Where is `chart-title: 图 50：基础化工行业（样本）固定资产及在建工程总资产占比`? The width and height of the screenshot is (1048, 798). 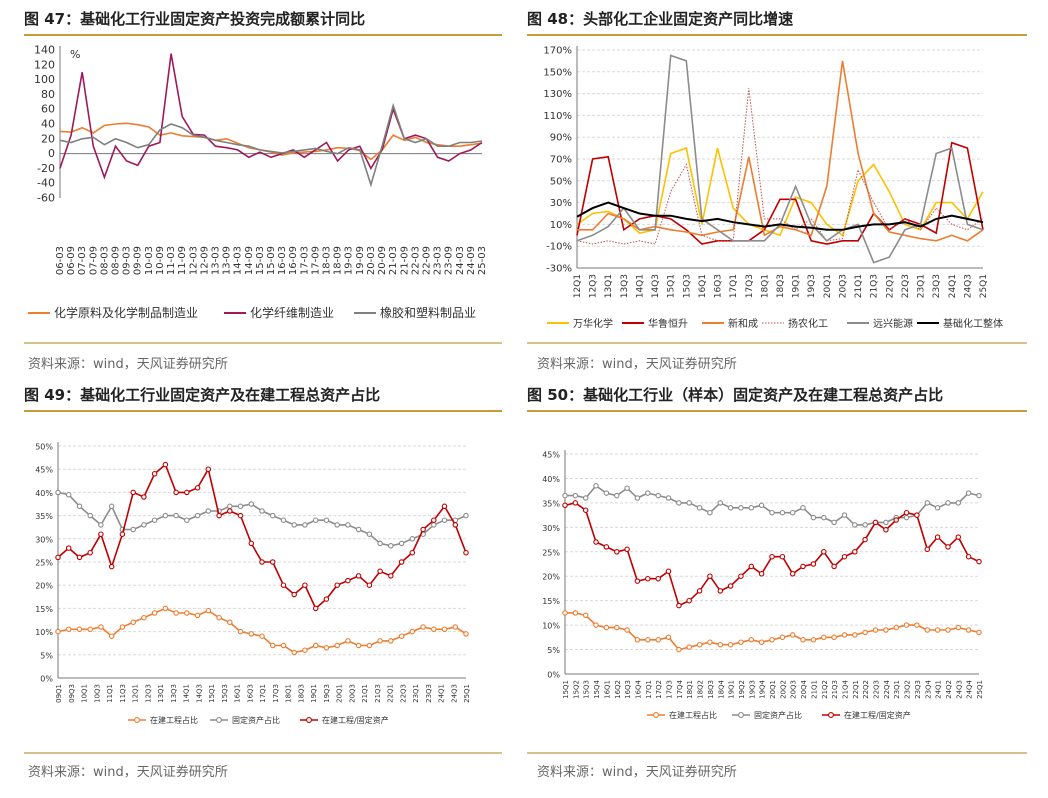
chart-title: 图 50：基础化工行业（样本）固定资产及在建工程总资产占比 is located at coordinates (735, 395).